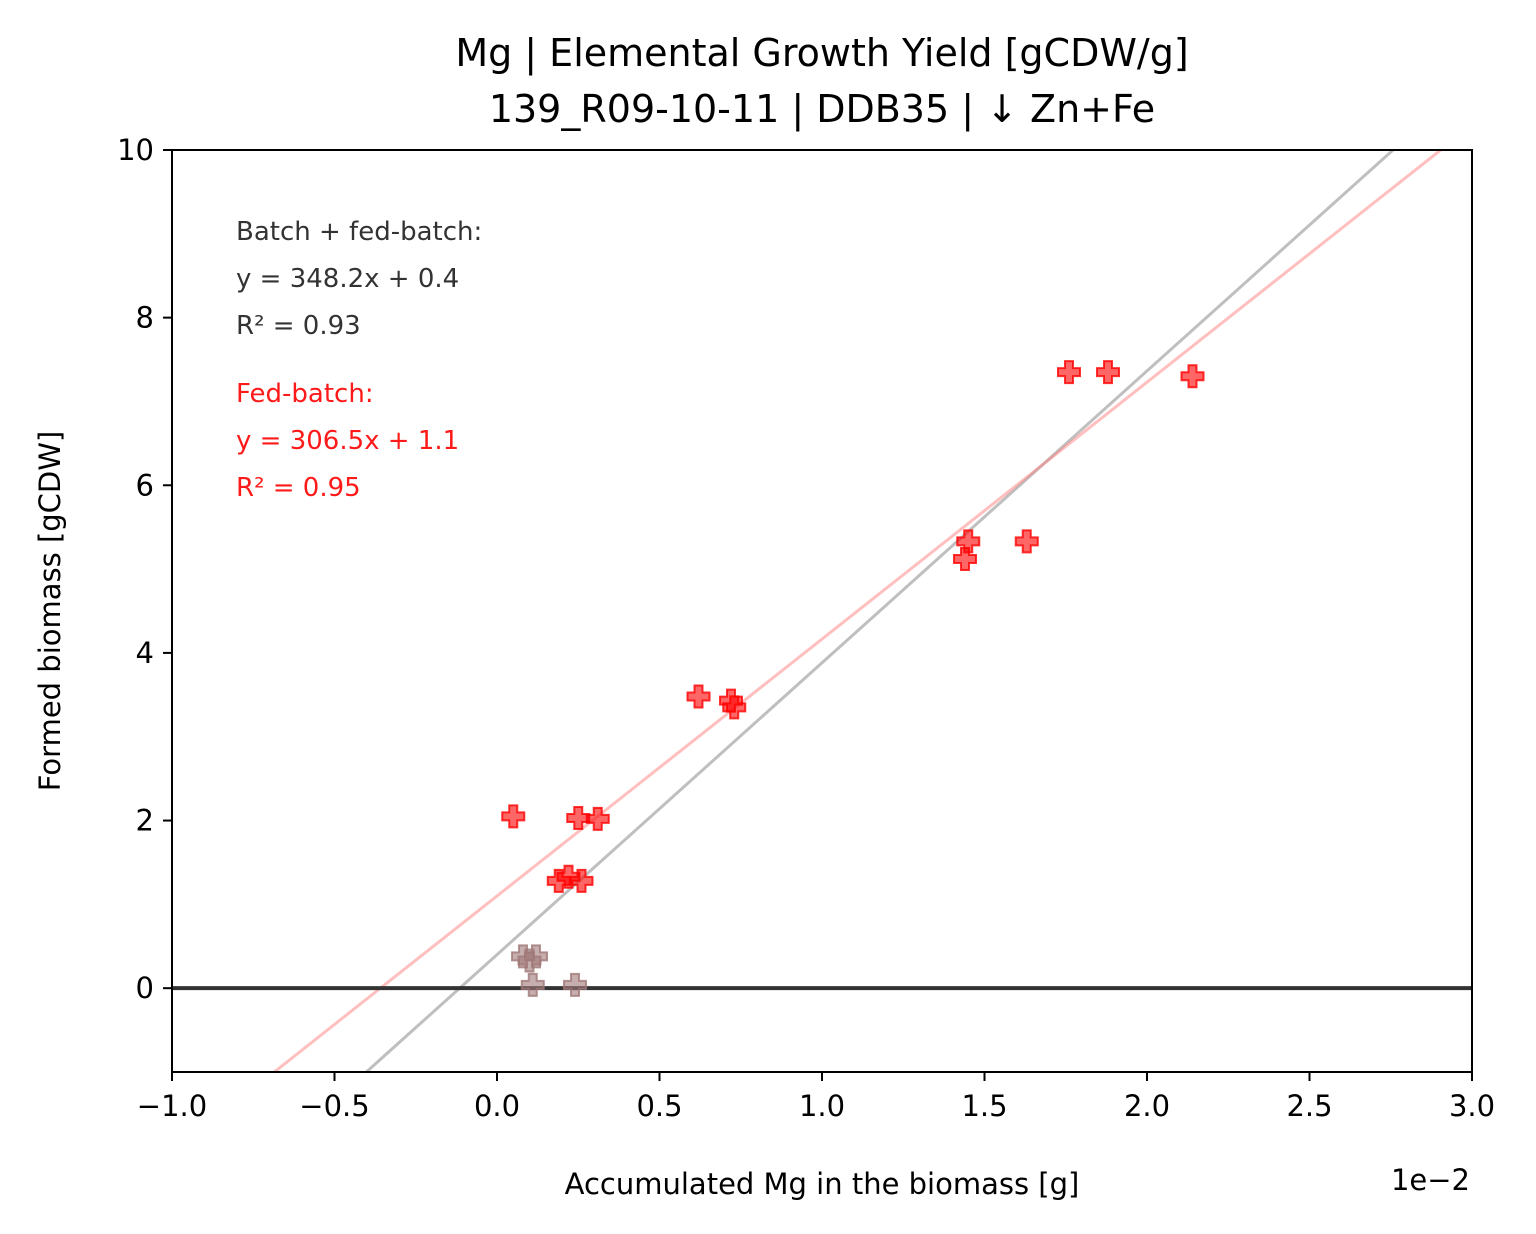 This screenshot has width=1536, height=1234. I want to click on y-tick-label: 2, so click(145, 821).